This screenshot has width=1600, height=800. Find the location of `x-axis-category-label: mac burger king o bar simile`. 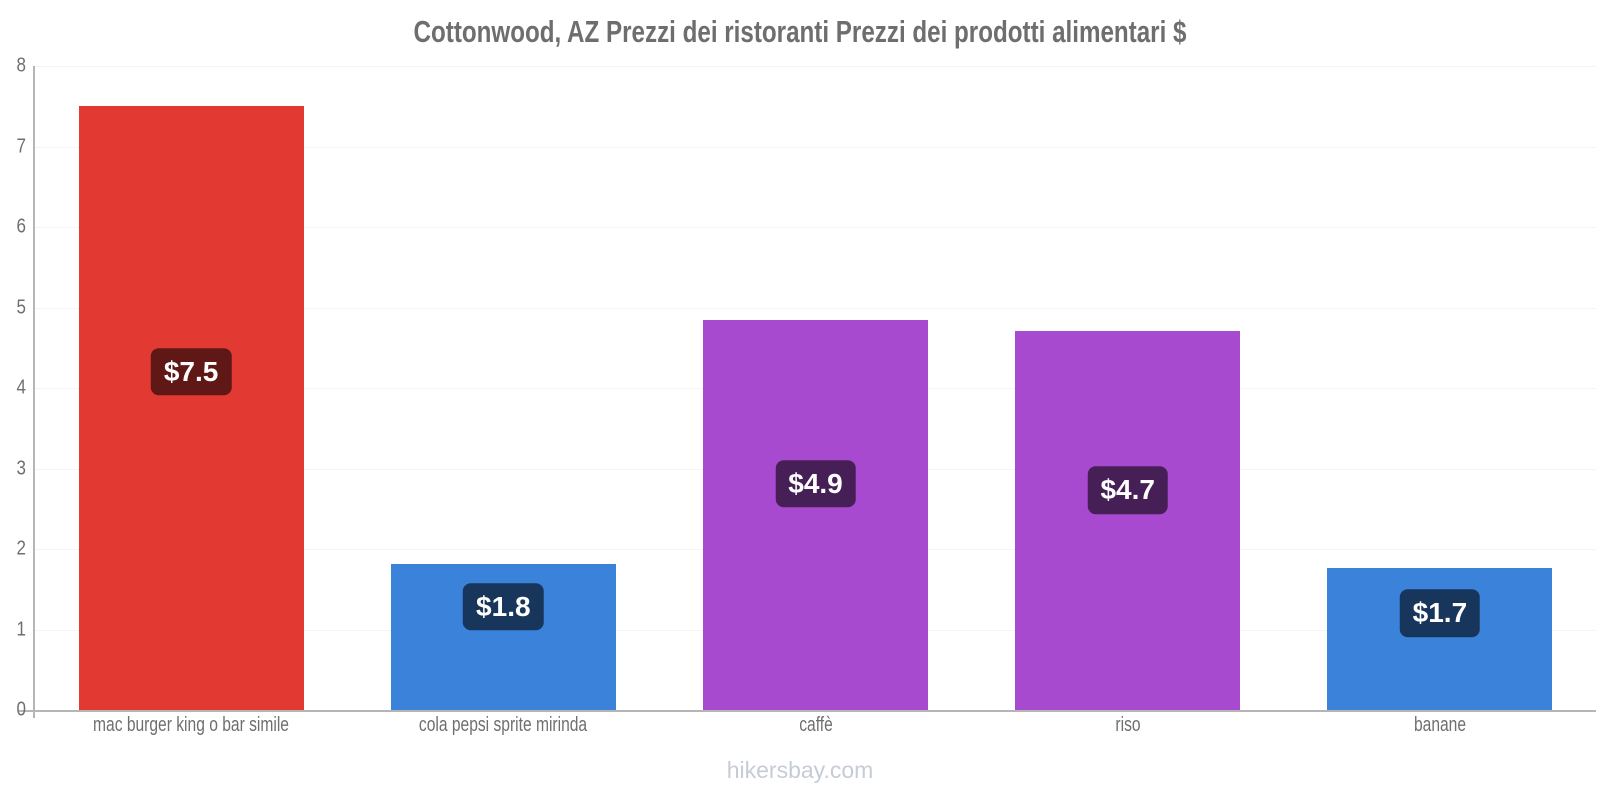

x-axis-category-label: mac burger king o bar simile is located at coordinates (191, 725).